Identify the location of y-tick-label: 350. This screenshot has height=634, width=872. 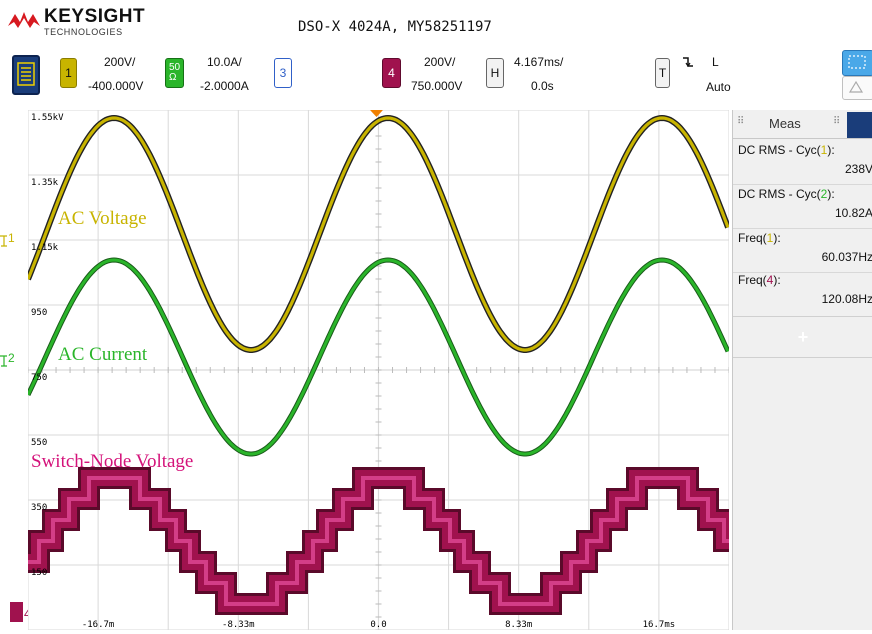
(39, 508).